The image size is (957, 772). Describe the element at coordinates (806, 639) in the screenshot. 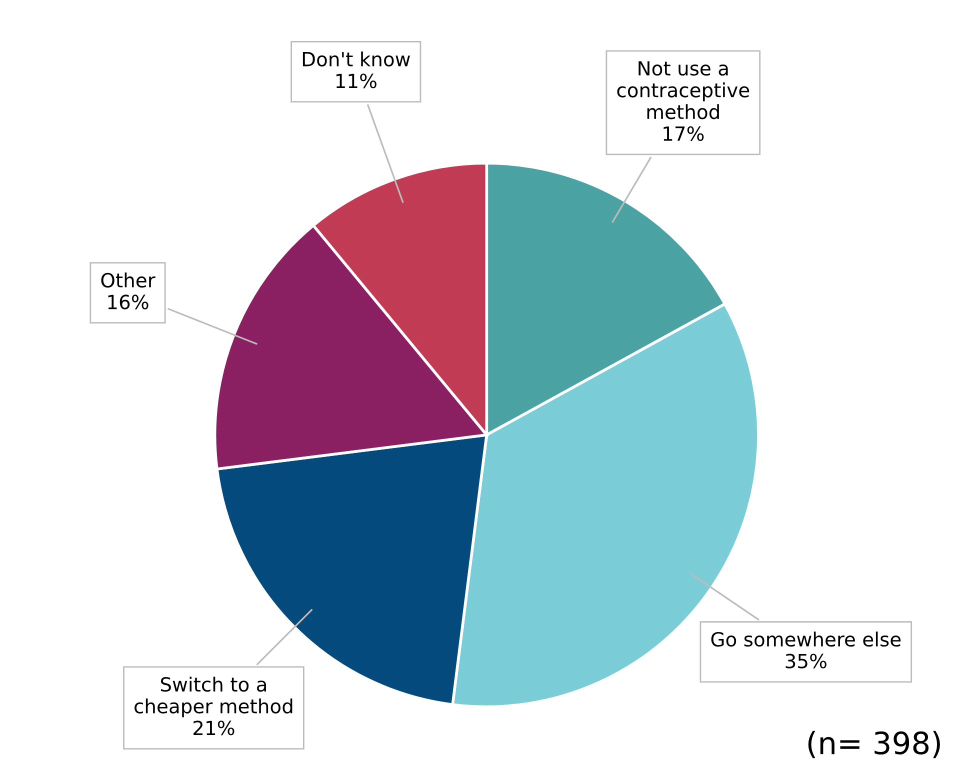

I see `slice-label: Go somewhere else` at that location.